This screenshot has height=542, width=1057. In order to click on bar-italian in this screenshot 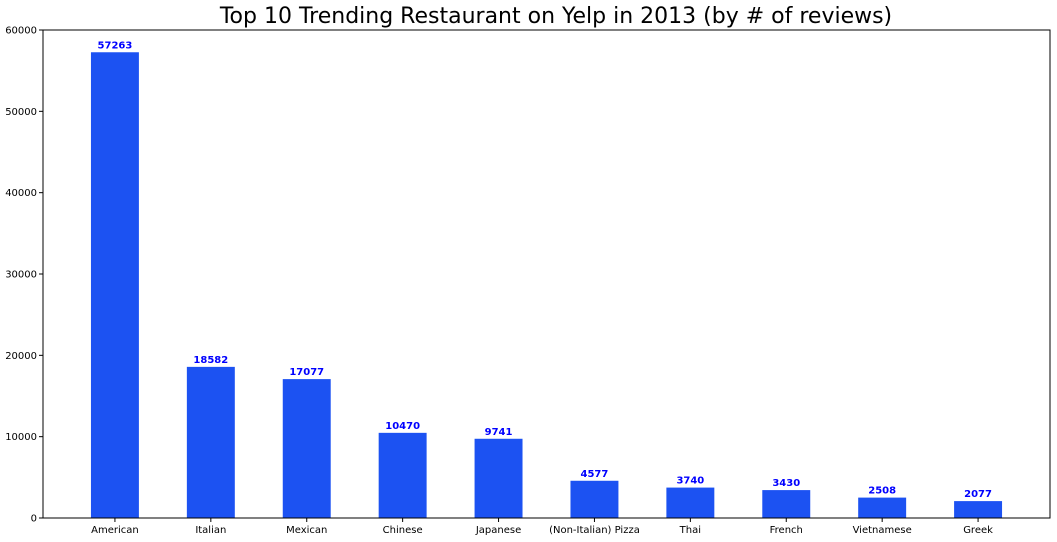, I will do `click(210, 442)`.